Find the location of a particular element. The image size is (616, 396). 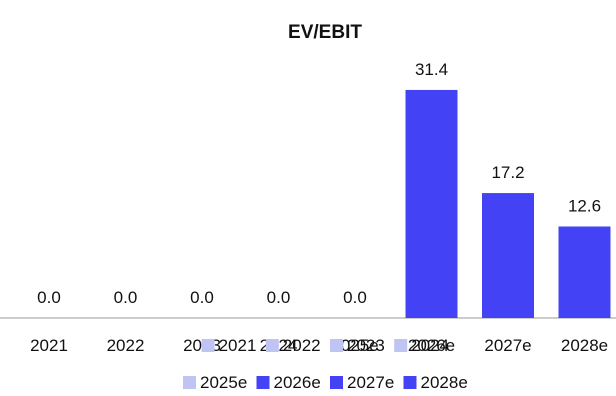

chart-title: EV/EBIT is located at coordinates (325, 32).